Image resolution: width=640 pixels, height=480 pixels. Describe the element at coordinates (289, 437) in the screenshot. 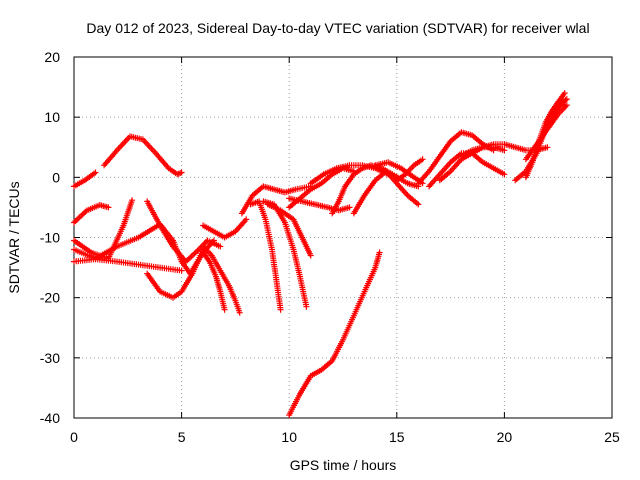

I see `x-tick-label: 10` at that location.